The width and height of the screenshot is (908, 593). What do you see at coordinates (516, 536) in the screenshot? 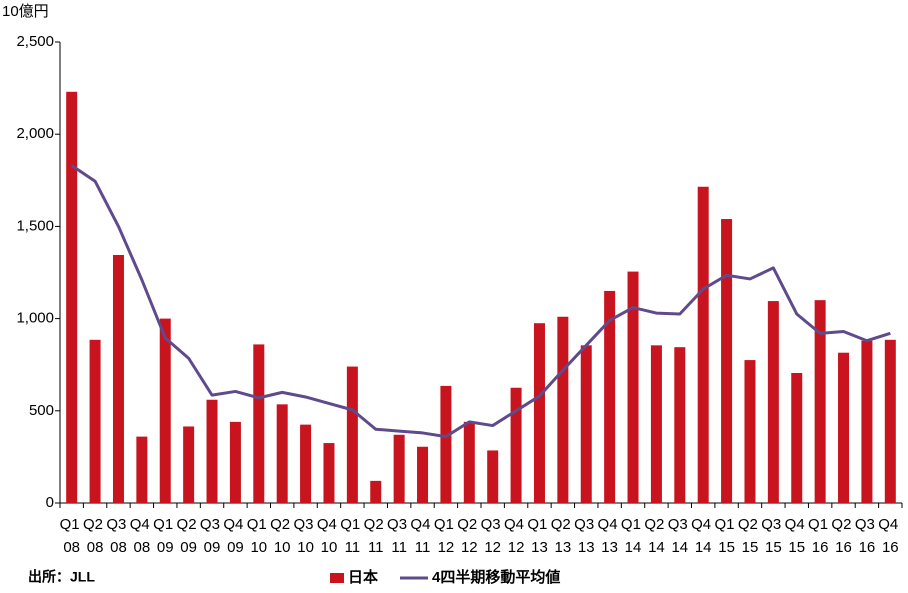
I see `x-tick-label: Q4 12` at bounding box center [516, 536].